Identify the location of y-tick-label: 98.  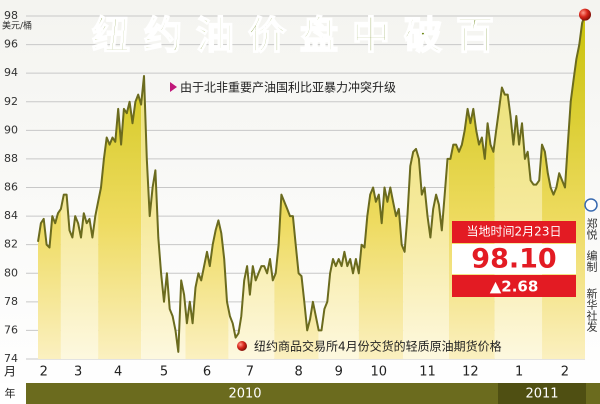
(11, 15).